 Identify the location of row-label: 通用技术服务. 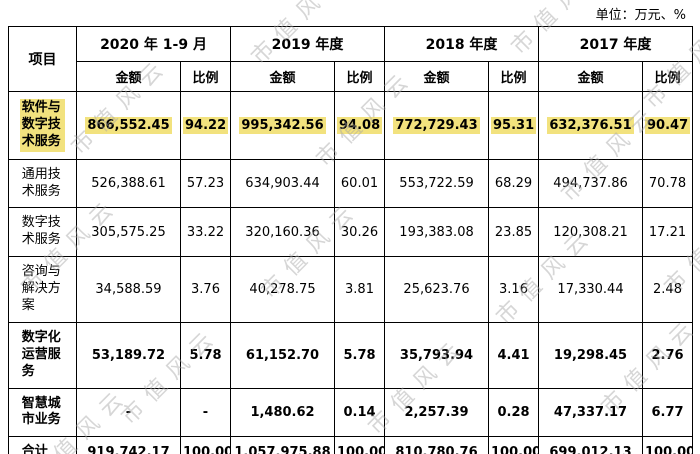
(42, 183).